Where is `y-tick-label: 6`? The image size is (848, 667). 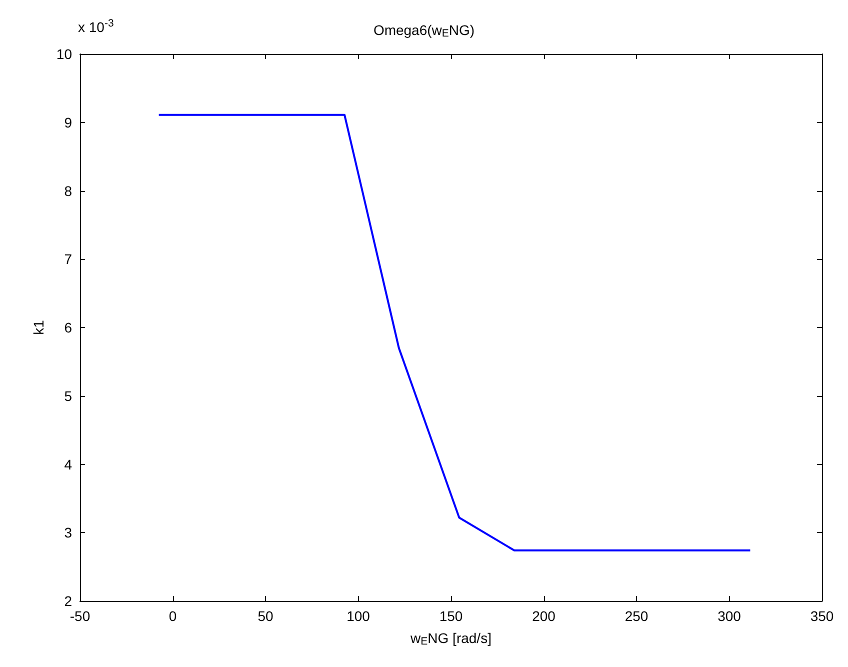 y-tick-label: 6 is located at coordinates (68, 328).